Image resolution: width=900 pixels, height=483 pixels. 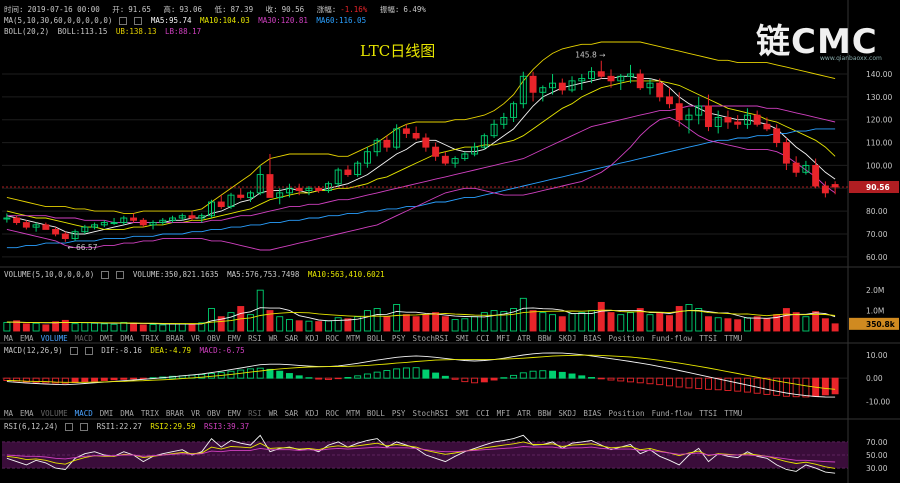 What do you see at coordinates (877, 355) in the screenshot?
I see `macd-tick-label: 10.00` at bounding box center [877, 355].